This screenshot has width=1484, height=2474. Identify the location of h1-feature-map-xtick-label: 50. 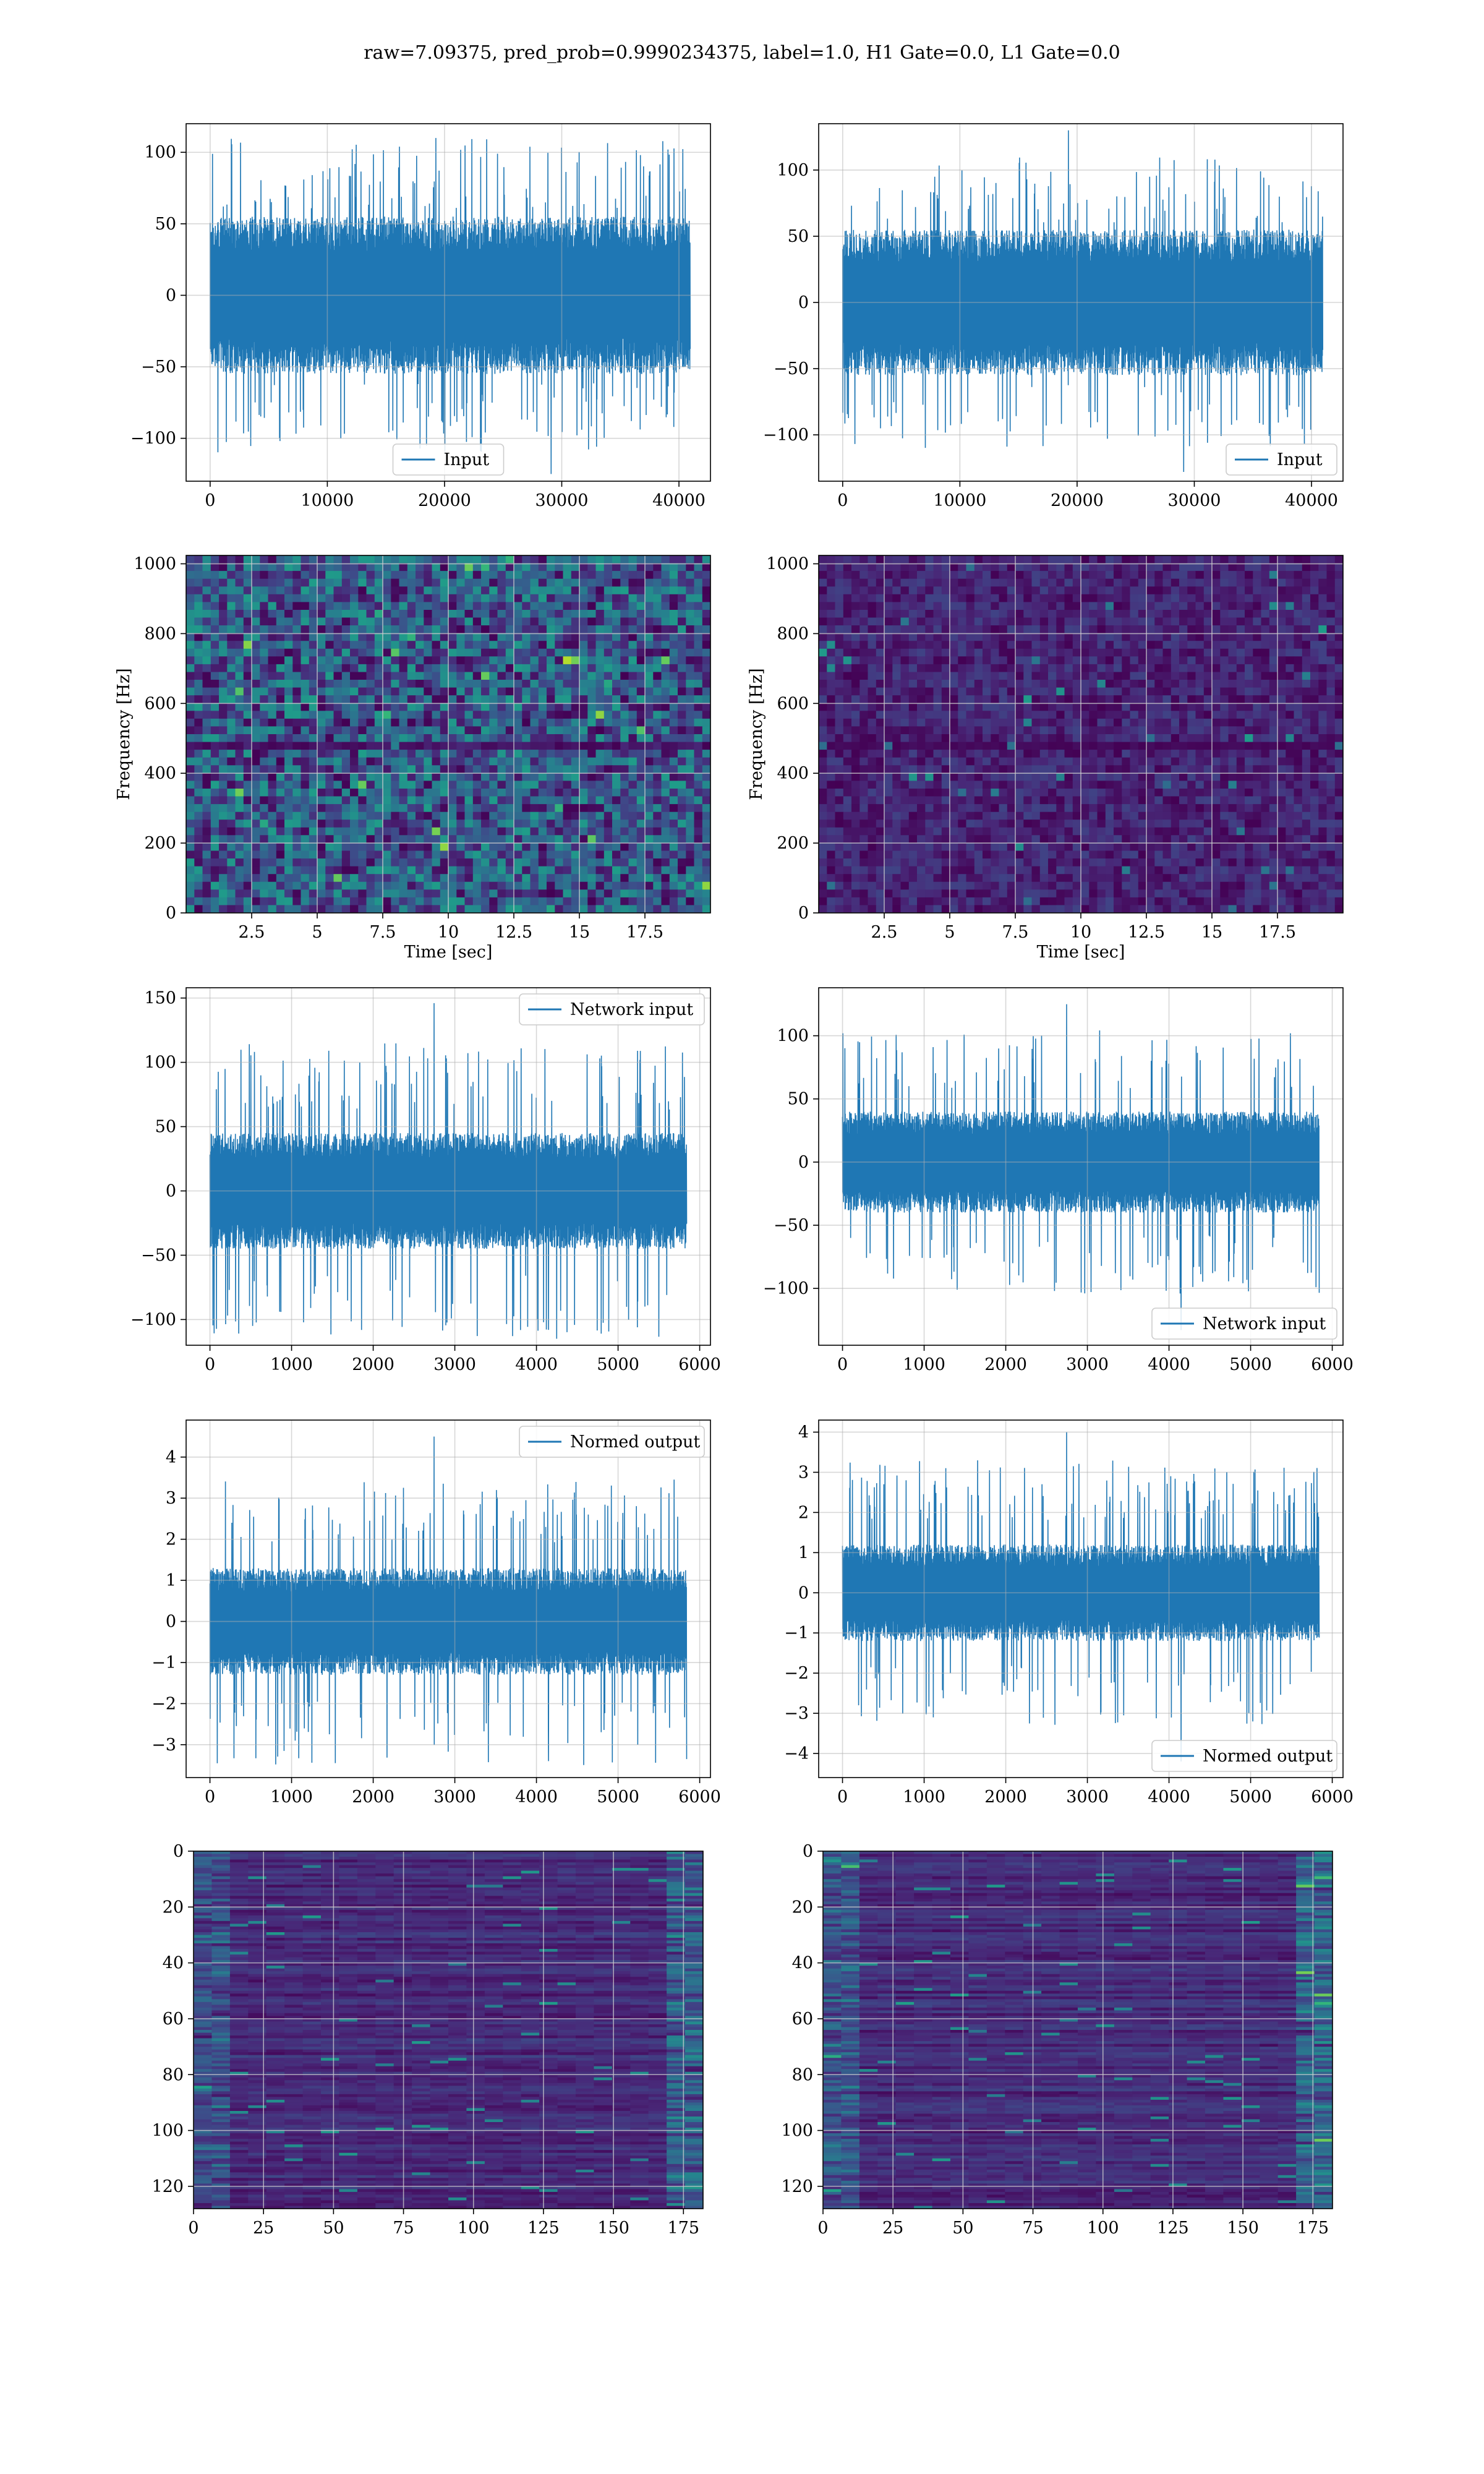
(333, 2228).